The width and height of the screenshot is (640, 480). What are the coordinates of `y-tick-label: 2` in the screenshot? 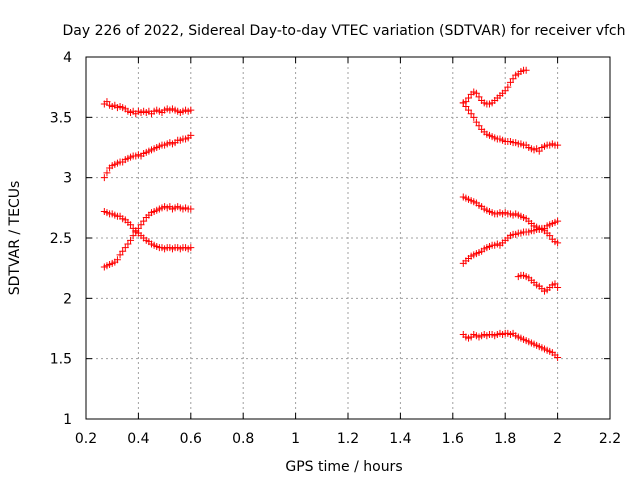 It's located at (67, 299).